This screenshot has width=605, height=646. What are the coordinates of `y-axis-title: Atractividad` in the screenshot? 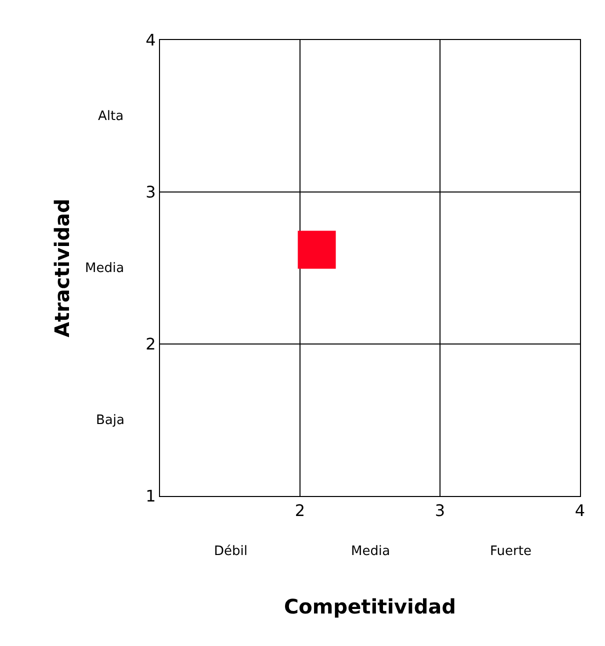 It's located at (62, 268).